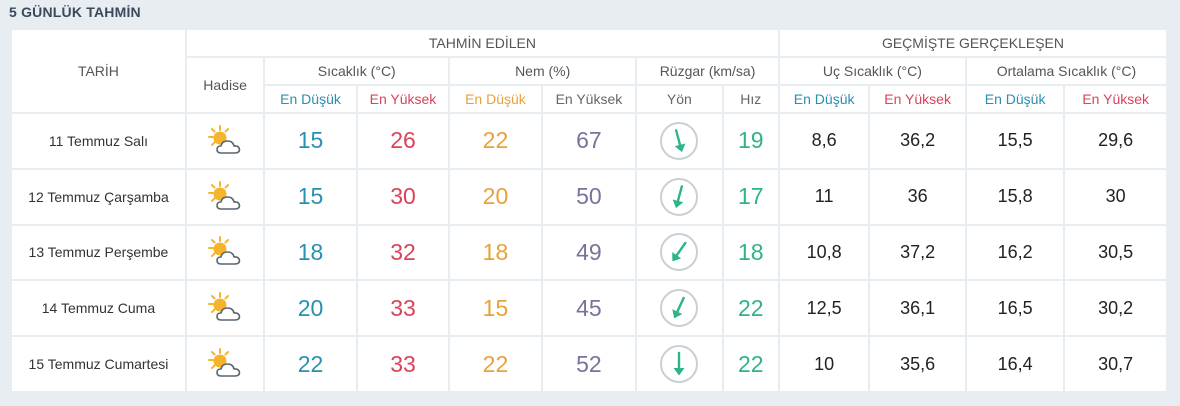  I want to click on subheader-extreme-min: En Düşük, so click(824, 99).